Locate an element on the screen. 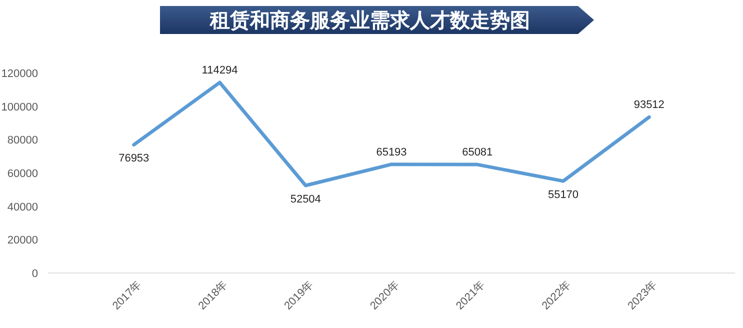 Image resolution: width=743 pixels, height=328 pixels. y-tick-label: 20000 is located at coordinates (22, 240).